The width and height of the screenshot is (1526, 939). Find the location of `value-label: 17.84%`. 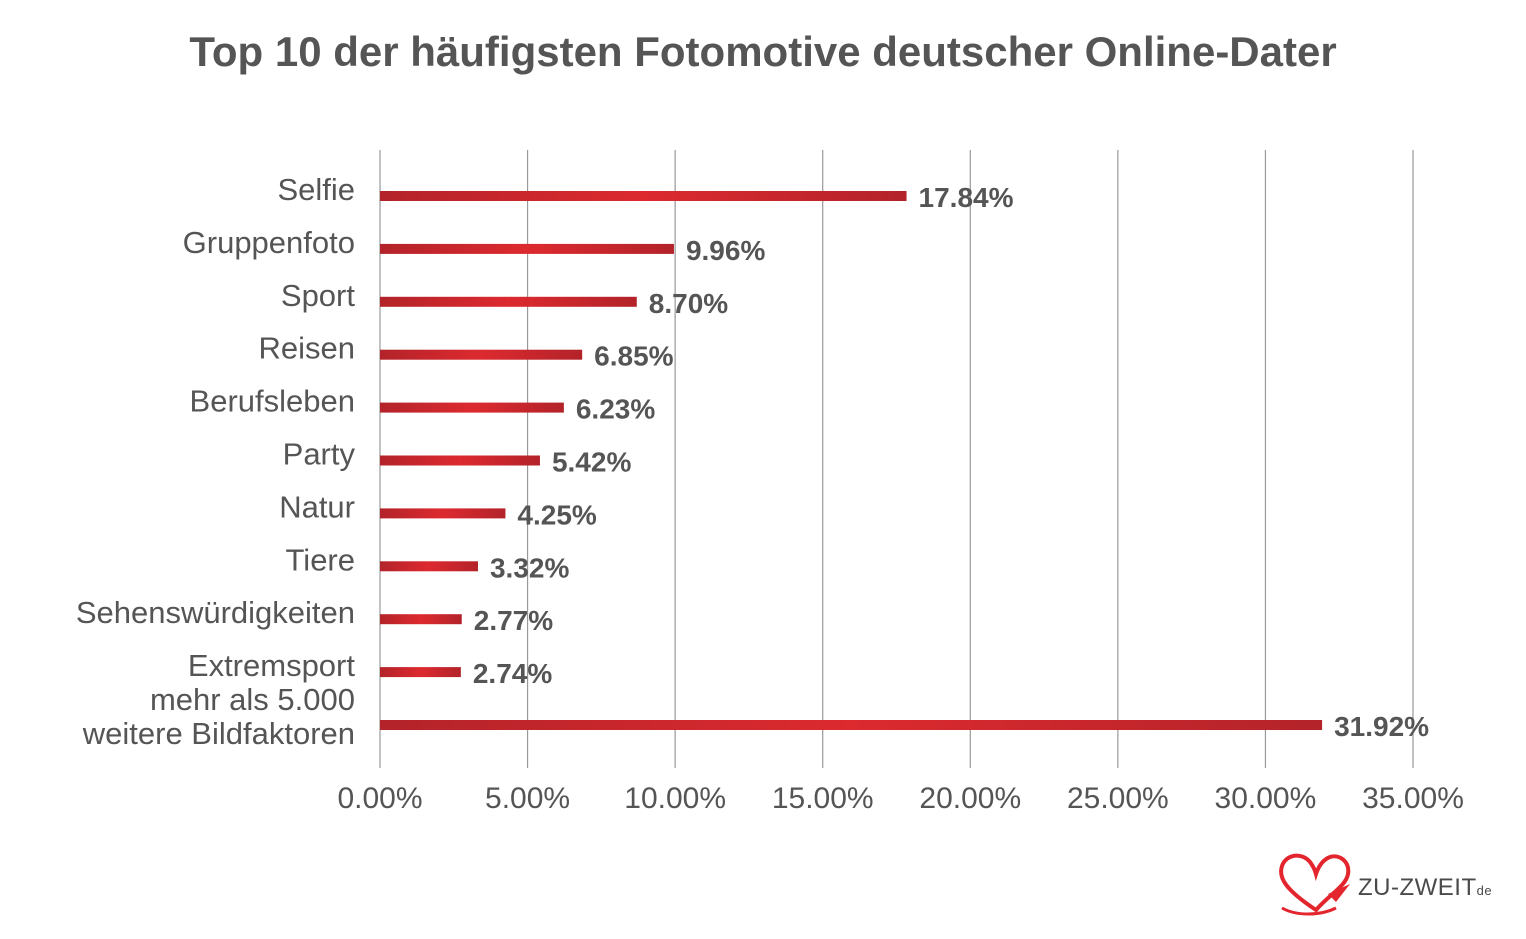

value-label: 17.84% is located at coordinates (966, 197).